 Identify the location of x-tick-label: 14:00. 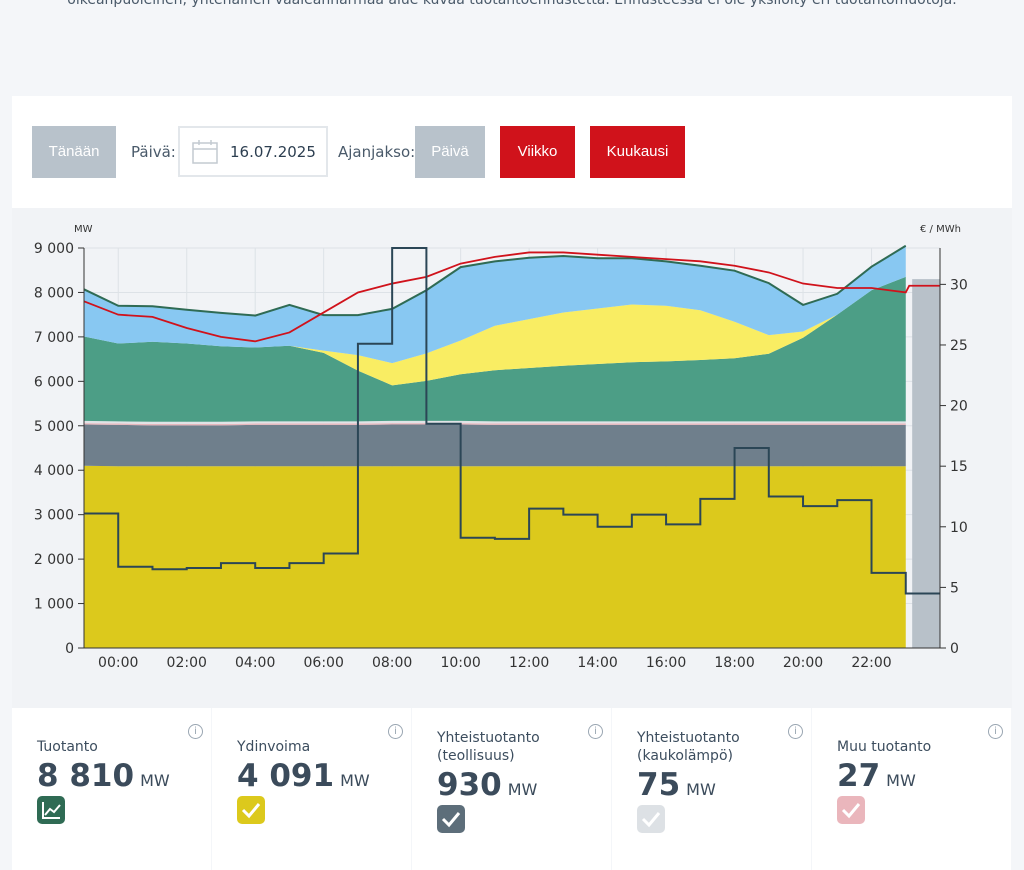
(597, 663).